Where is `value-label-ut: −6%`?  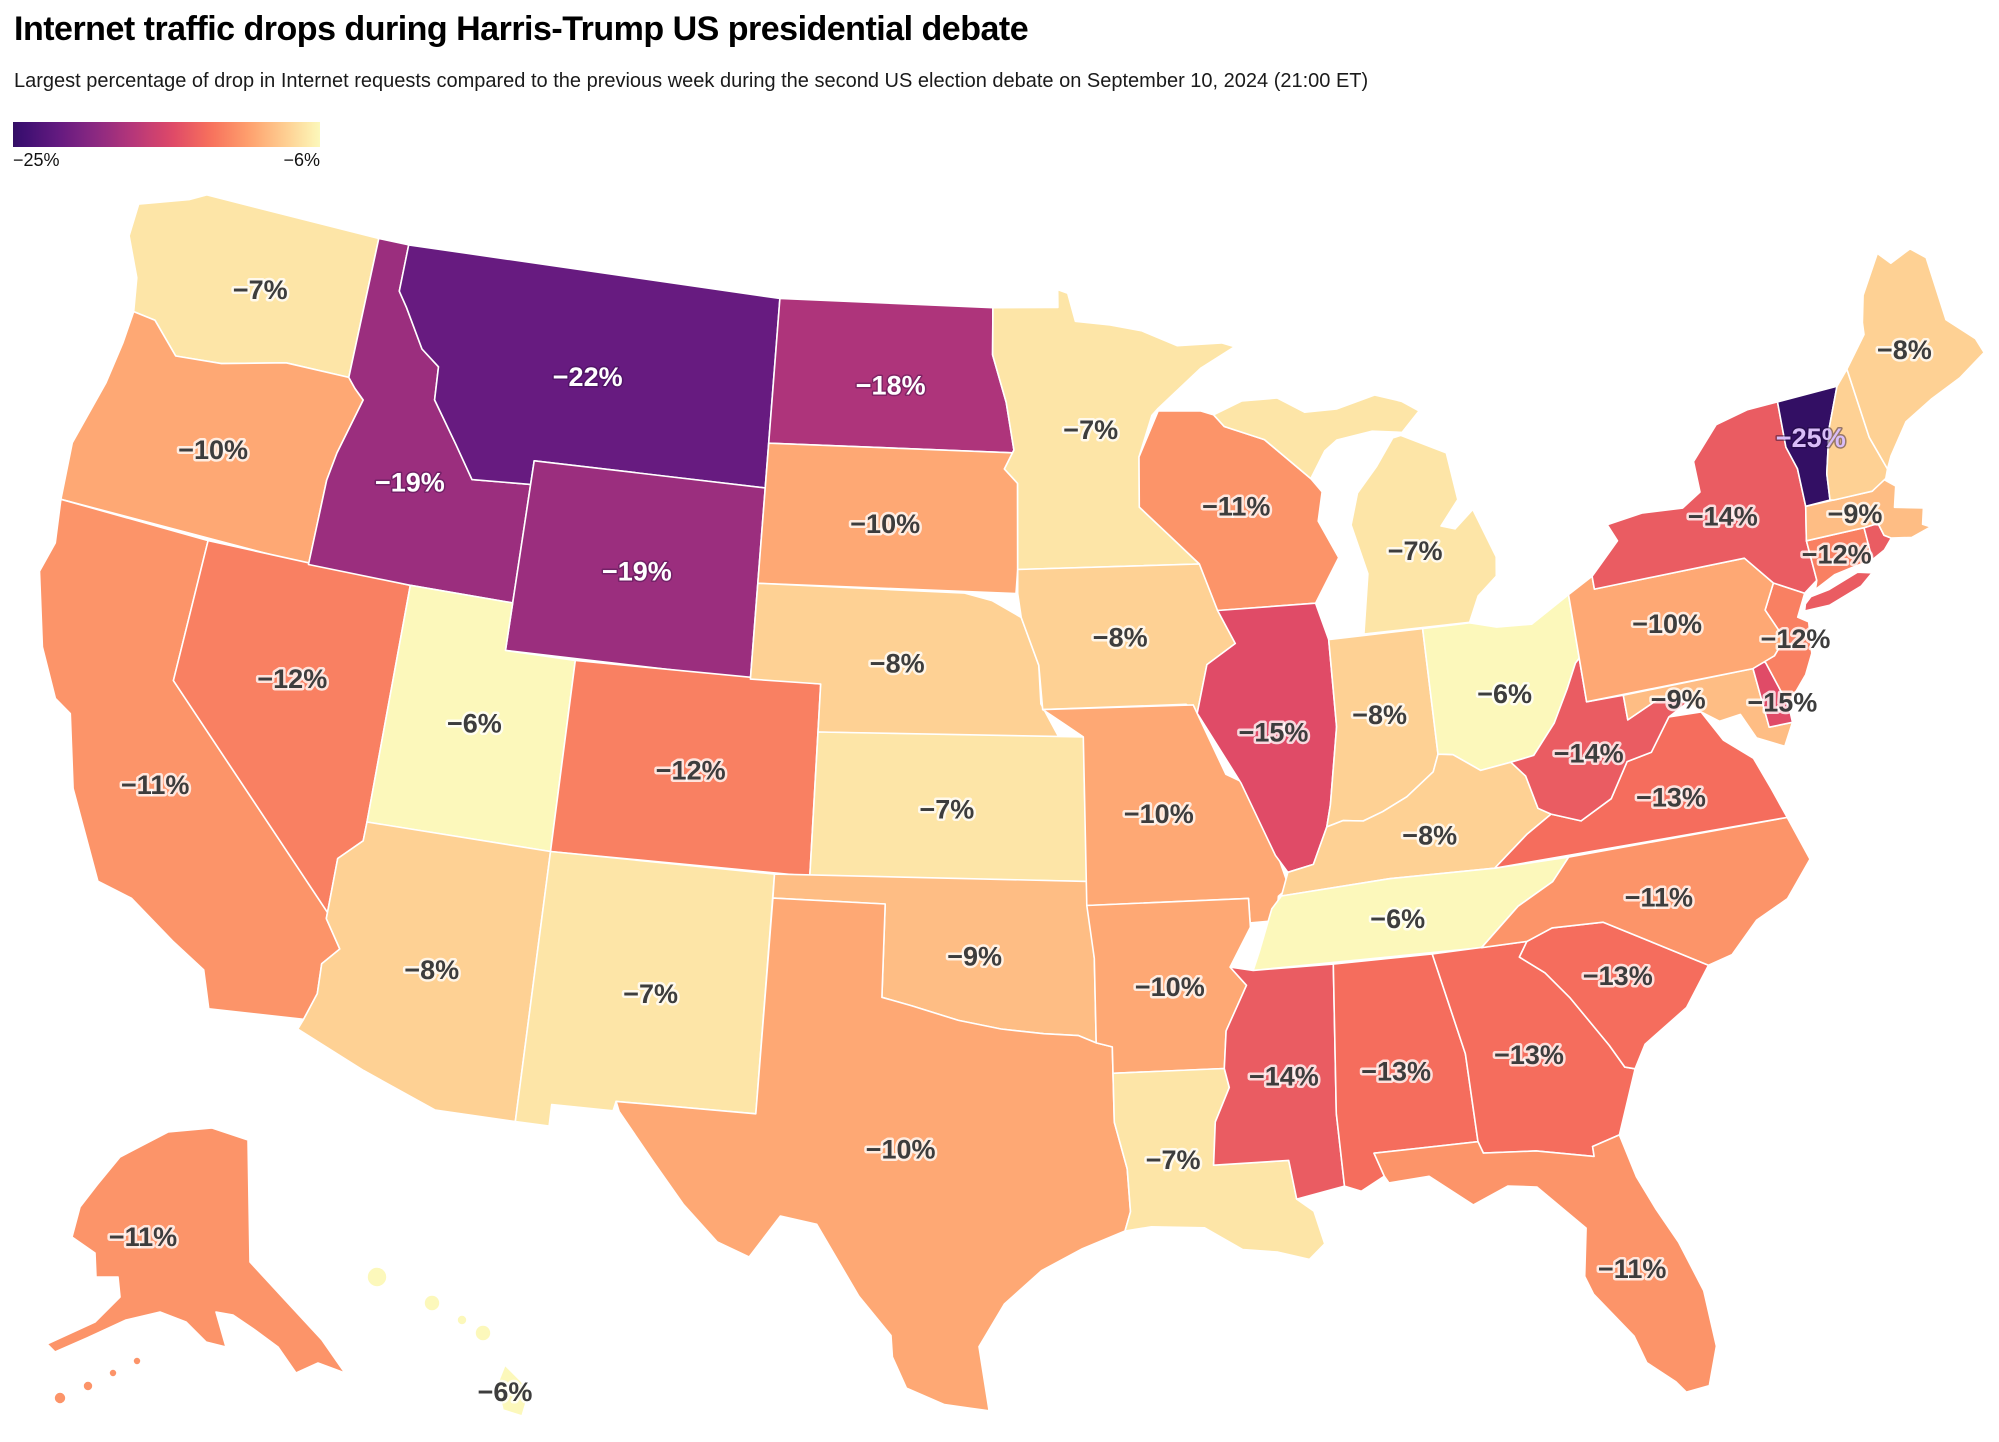 value-label-ut: −6% is located at coordinates (474, 723).